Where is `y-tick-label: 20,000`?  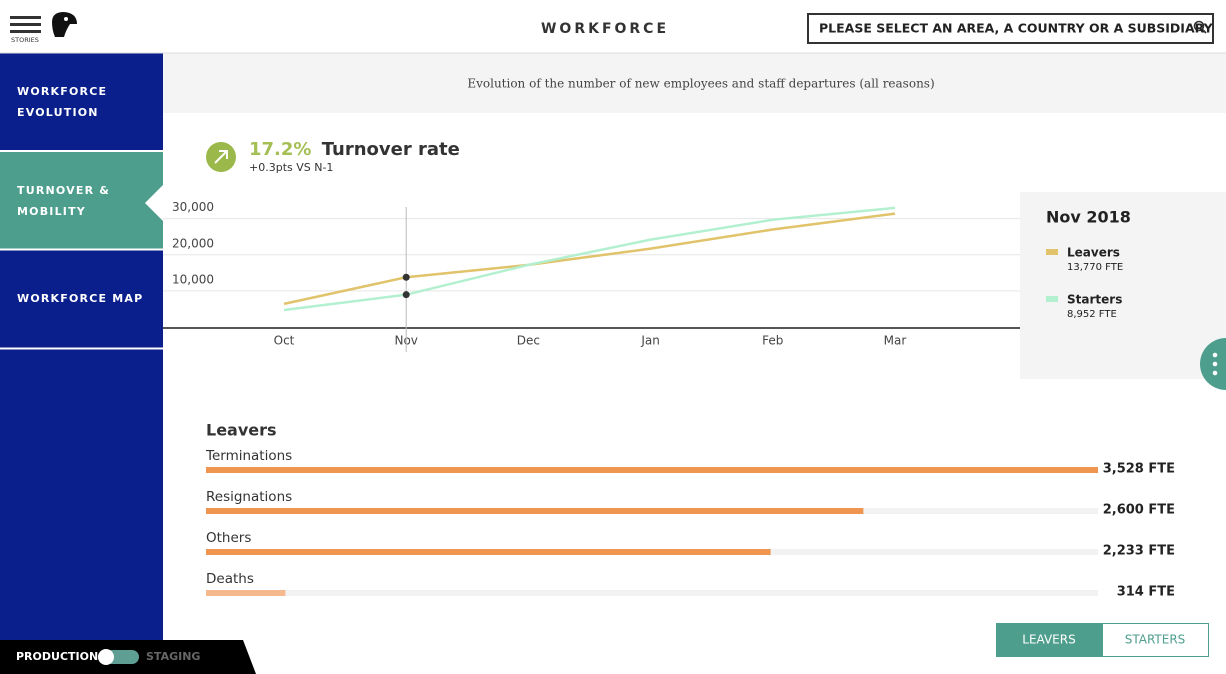
y-tick-label: 20,000 is located at coordinates (193, 243).